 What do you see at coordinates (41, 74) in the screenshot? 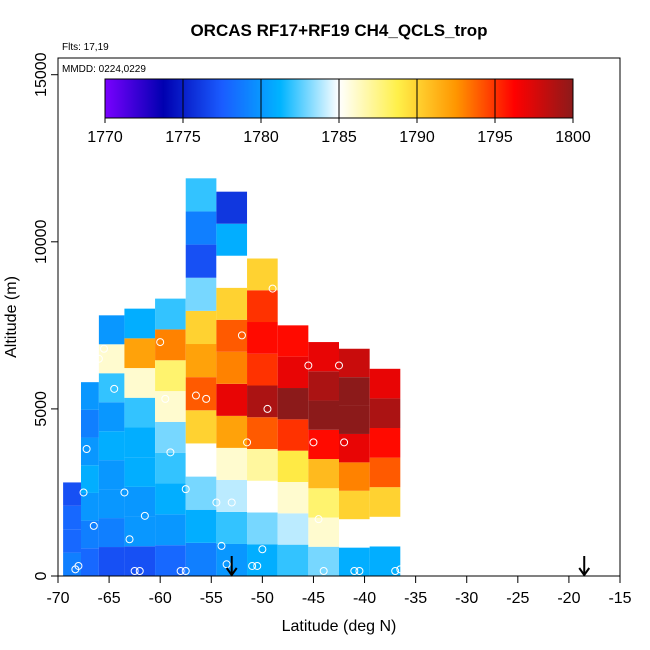
I see `y-tick-label: 15000` at bounding box center [41, 74].